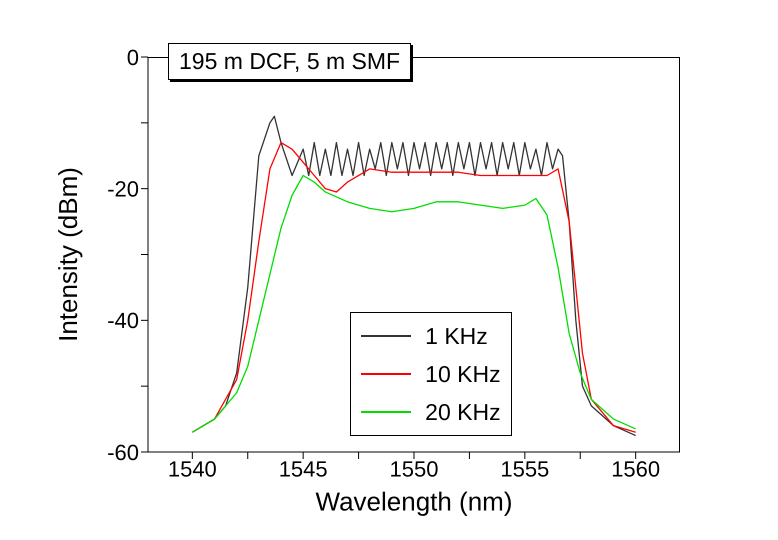  What do you see at coordinates (635, 469) in the screenshot?
I see `x-tick-label: 1560` at bounding box center [635, 469].